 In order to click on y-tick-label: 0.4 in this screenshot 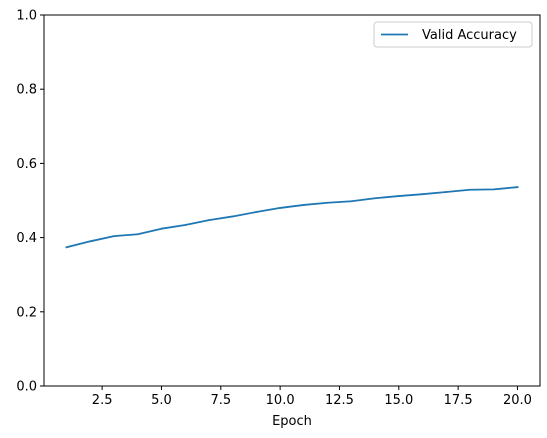, I will do `click(26, 238)`.